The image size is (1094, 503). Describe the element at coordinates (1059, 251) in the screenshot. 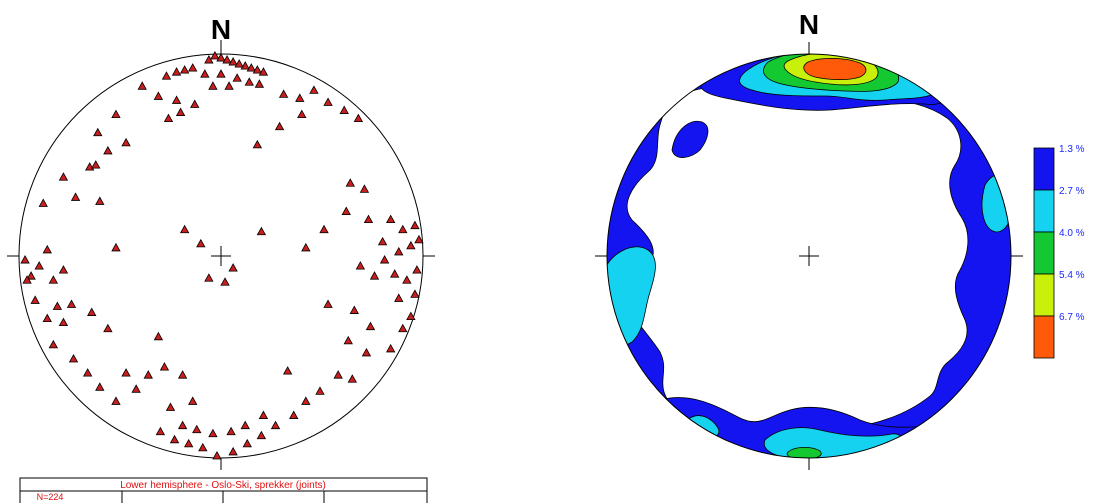

I see `density-legend: 1.3 % 2.7 % 4.0 % 5.4 % 6.7 %` at that location.